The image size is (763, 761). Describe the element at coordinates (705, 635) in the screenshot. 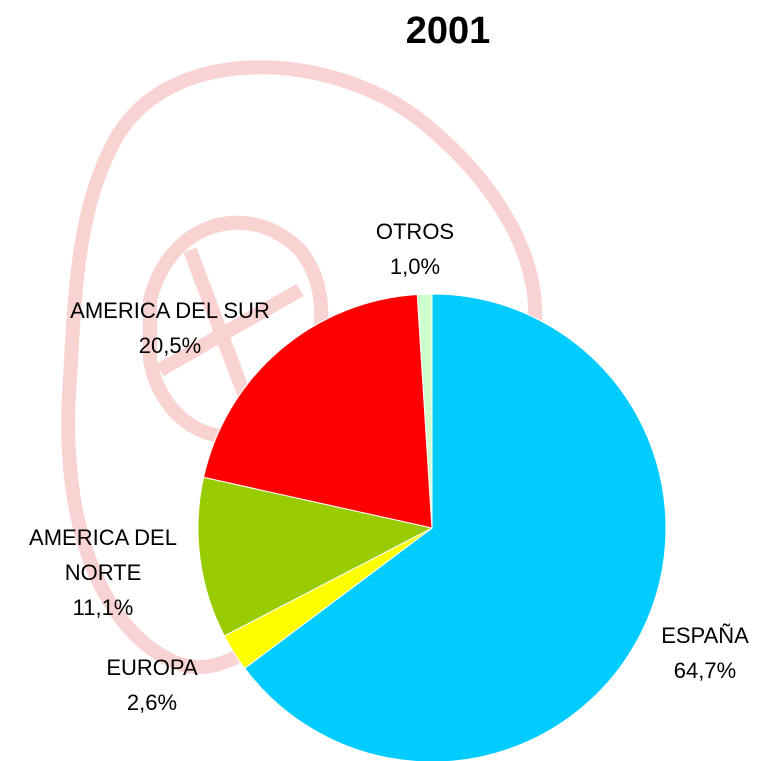

I see `slice-category: ESPAÑA` at that location.